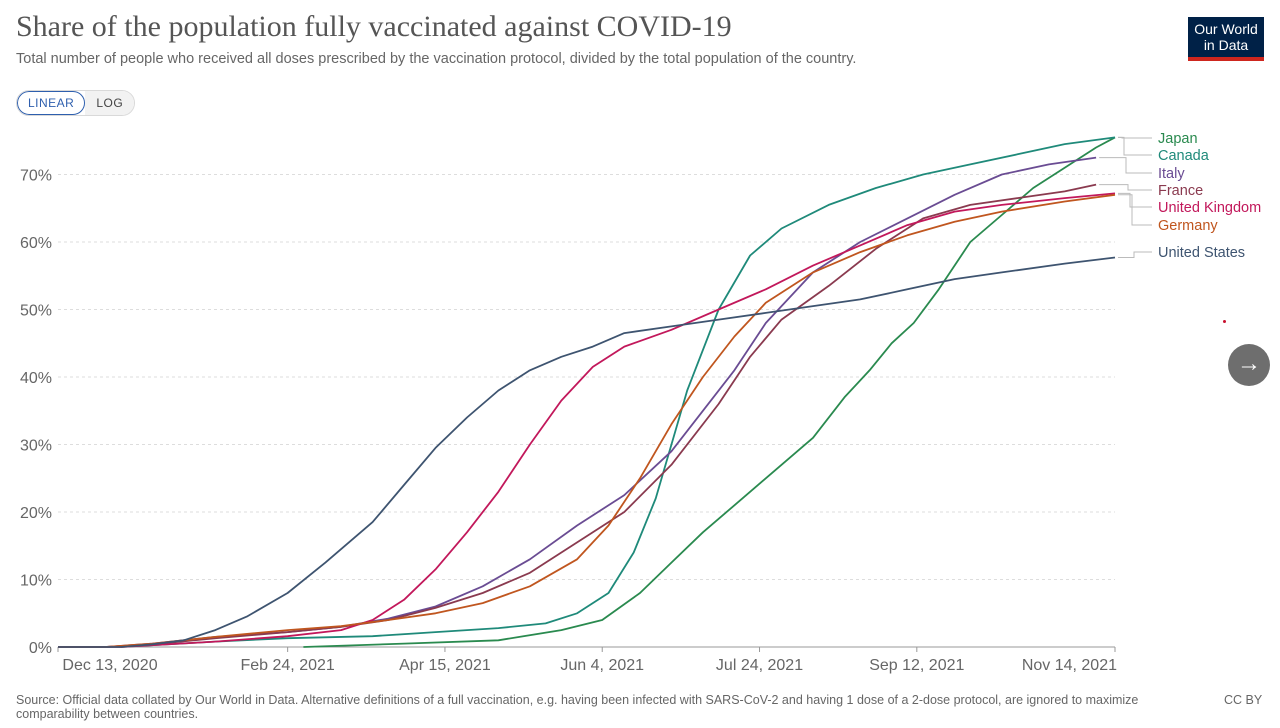 The image size is (1280, 728). Describe the element at coordinates (1201, 253) in the screenshot. I see `series-label: United States` at that location.